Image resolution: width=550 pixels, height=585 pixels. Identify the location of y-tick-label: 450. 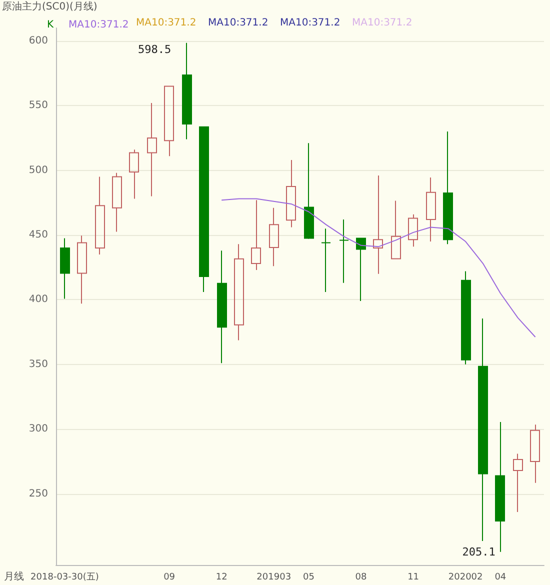
(38, 235).